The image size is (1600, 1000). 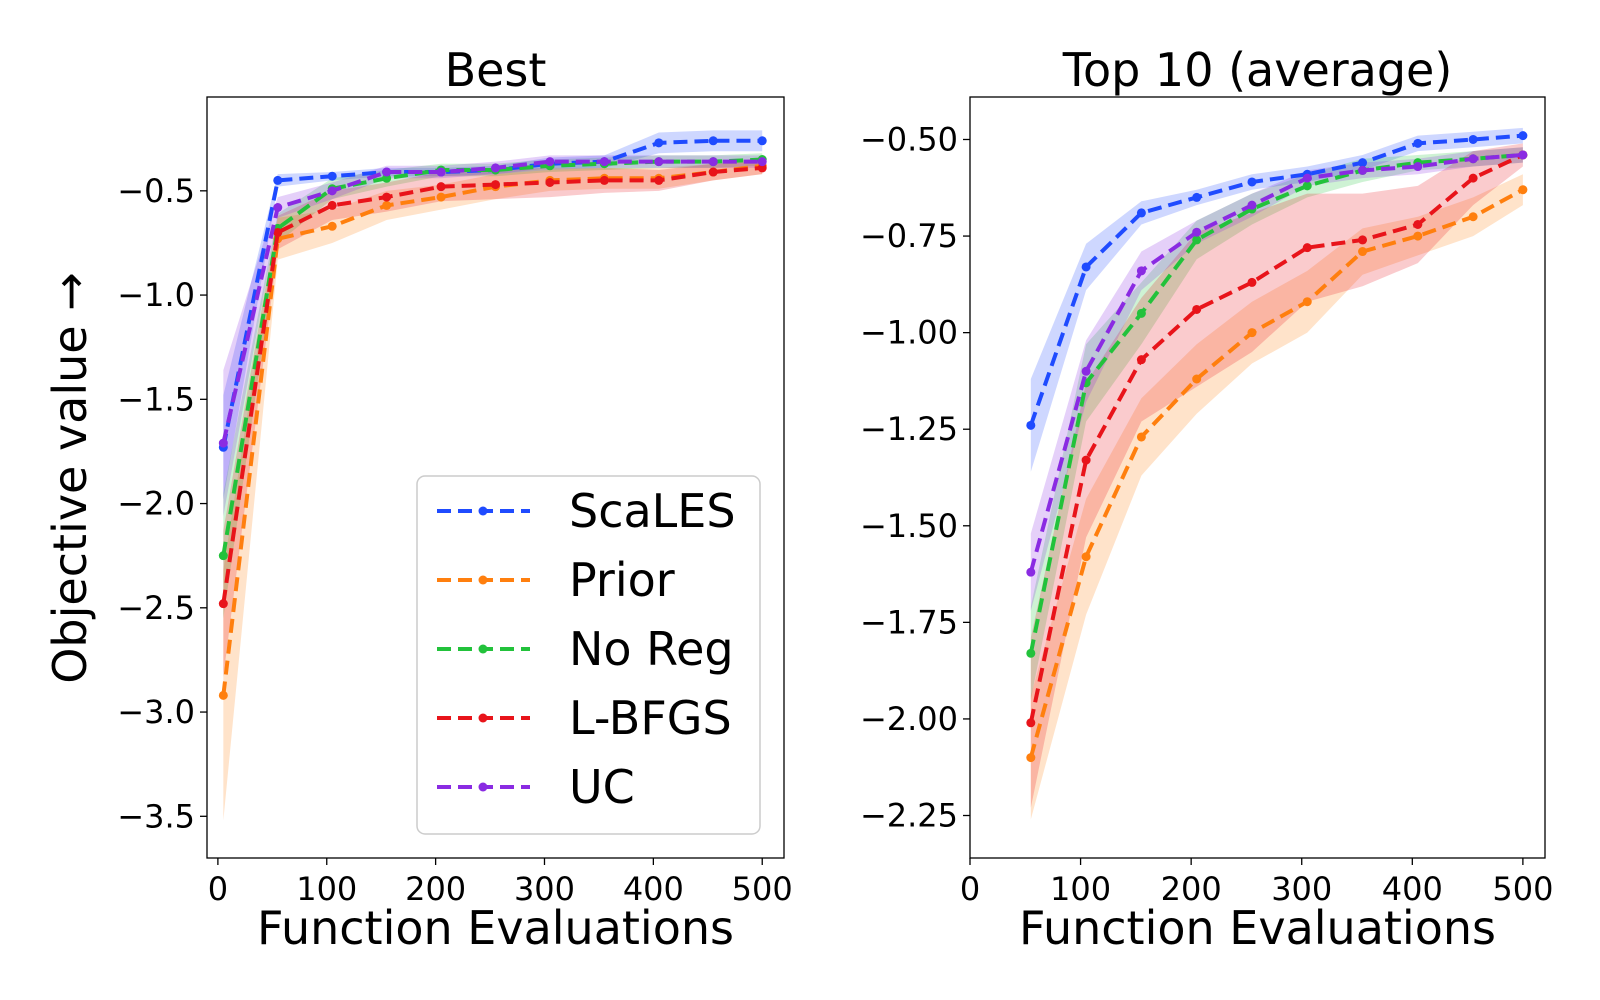 What do you see at coordinates (909, 333) in the screenshot?
I see `y-tick-label: −1.00` at bounding box center [909, 333].